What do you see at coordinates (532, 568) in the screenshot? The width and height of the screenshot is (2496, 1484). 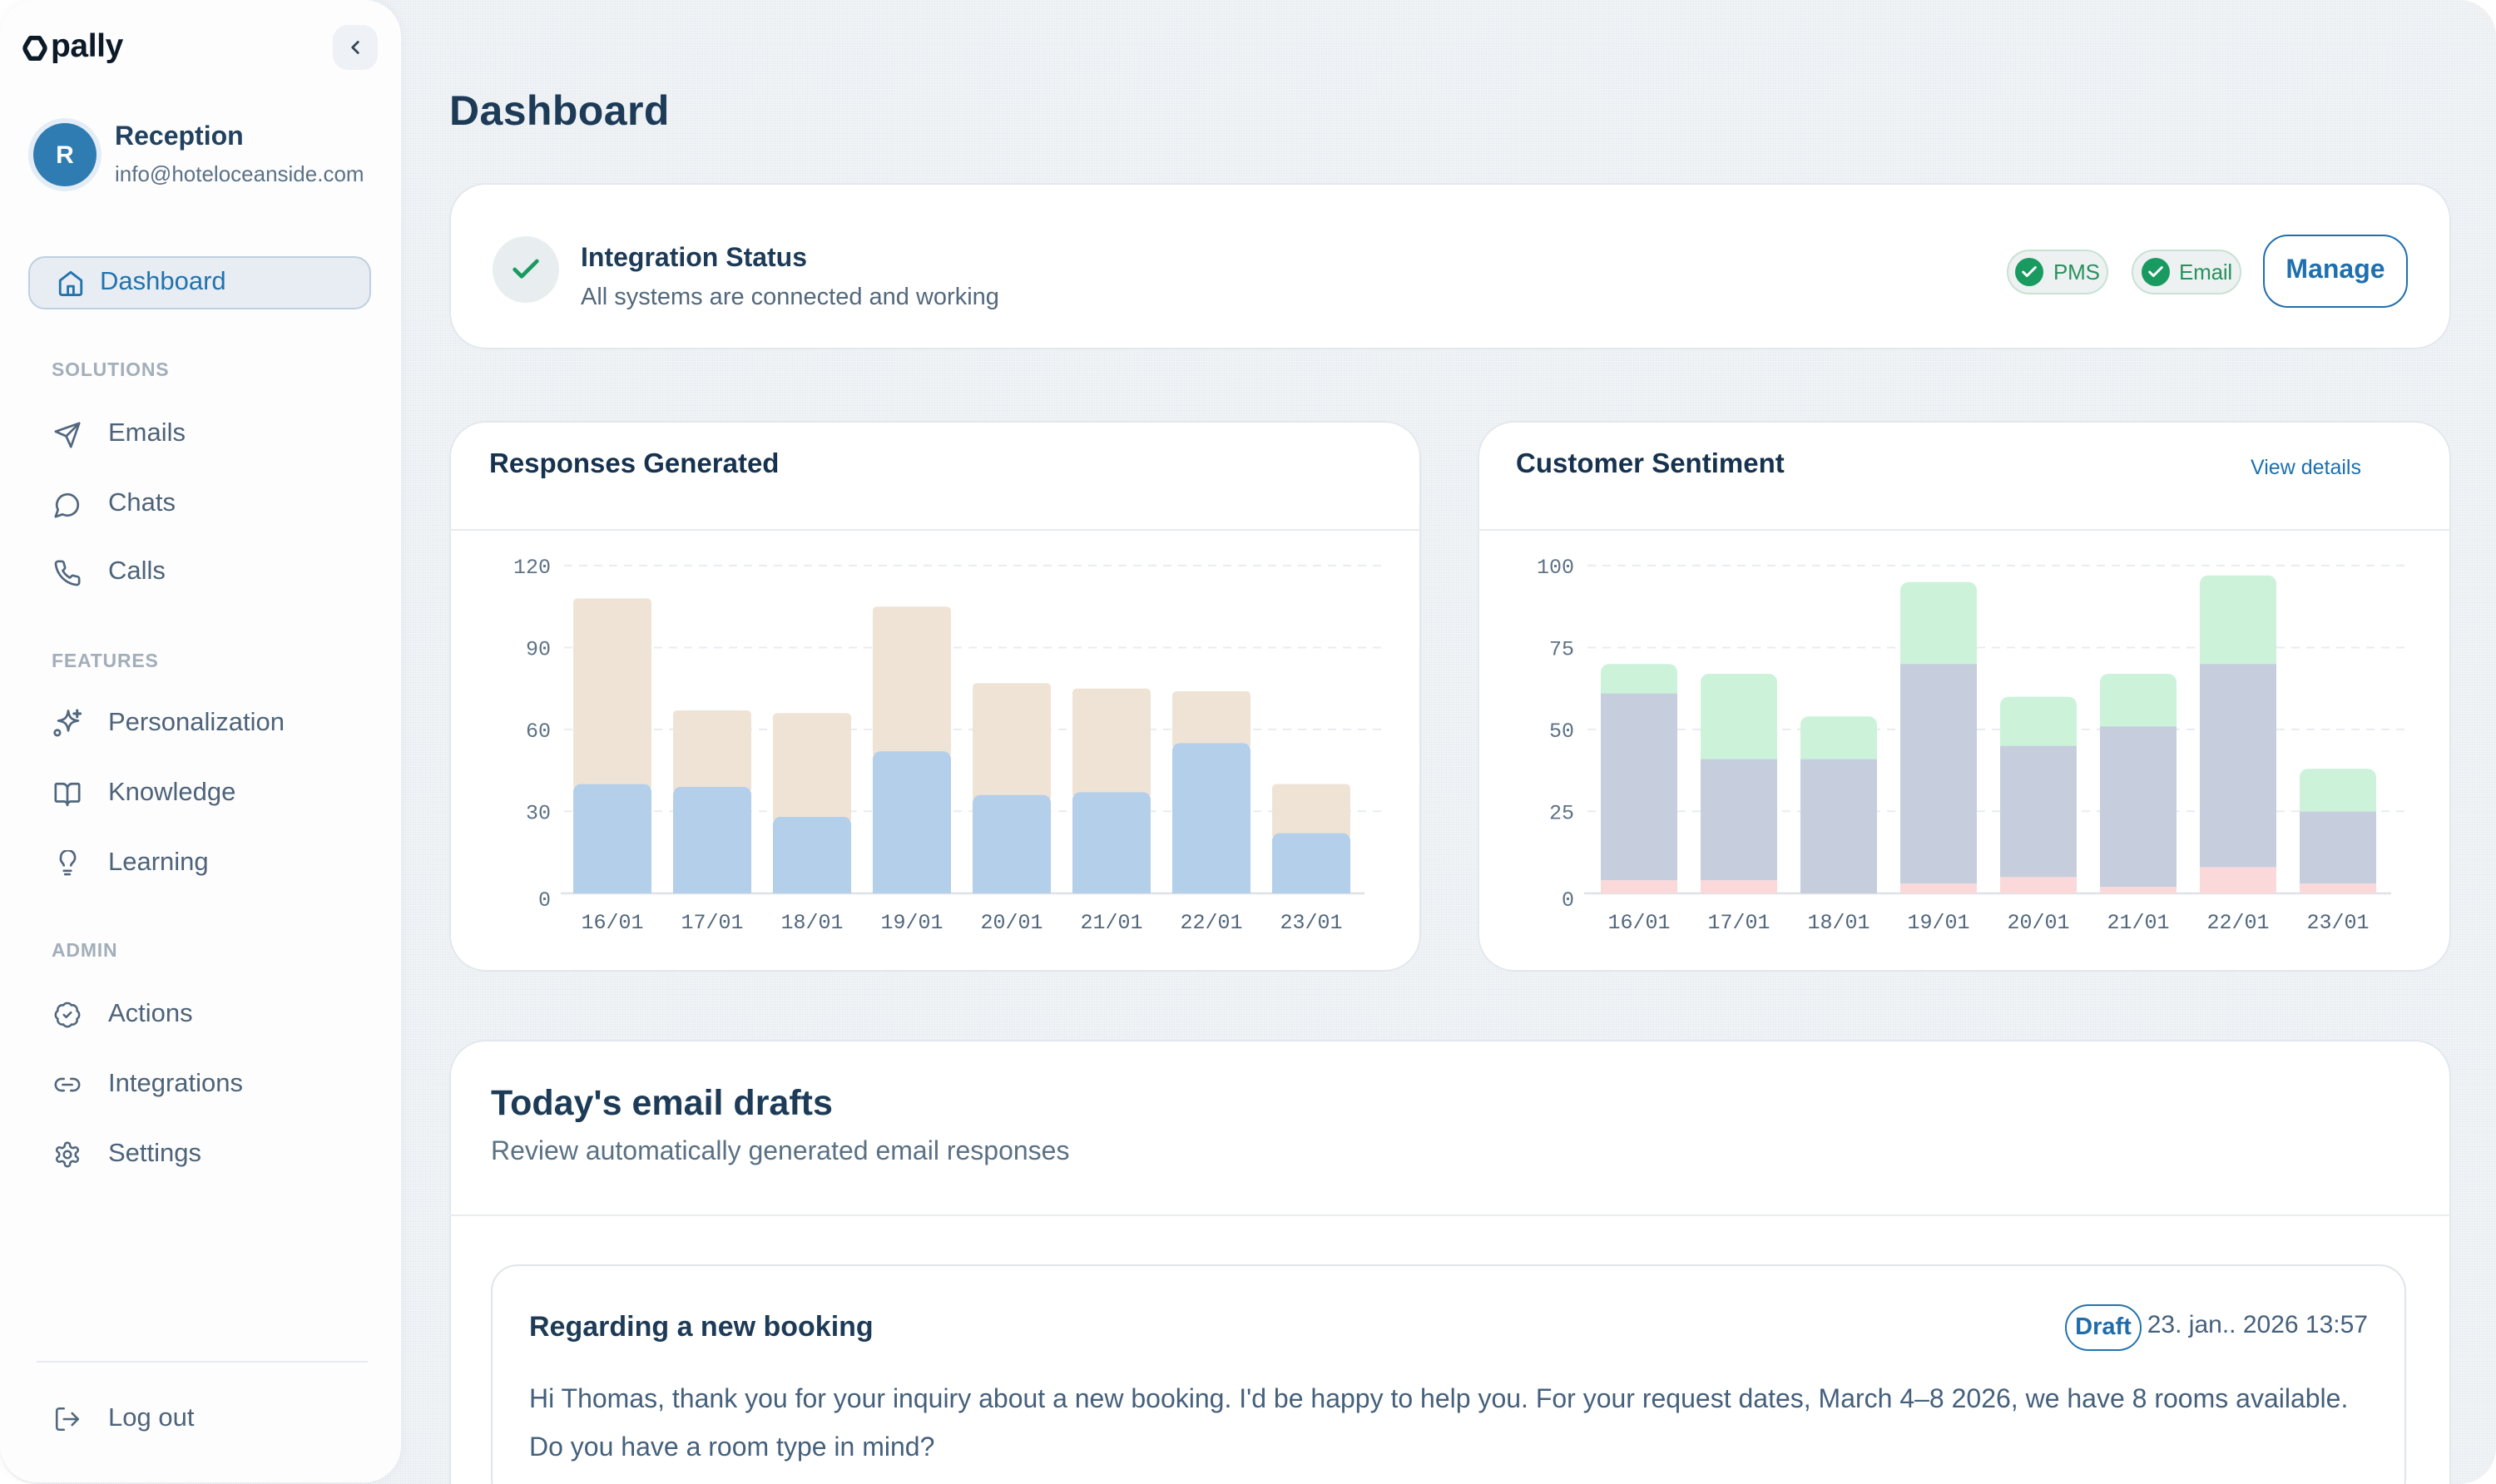 I see `svg-text: 120` at bounding box center [532, 568].